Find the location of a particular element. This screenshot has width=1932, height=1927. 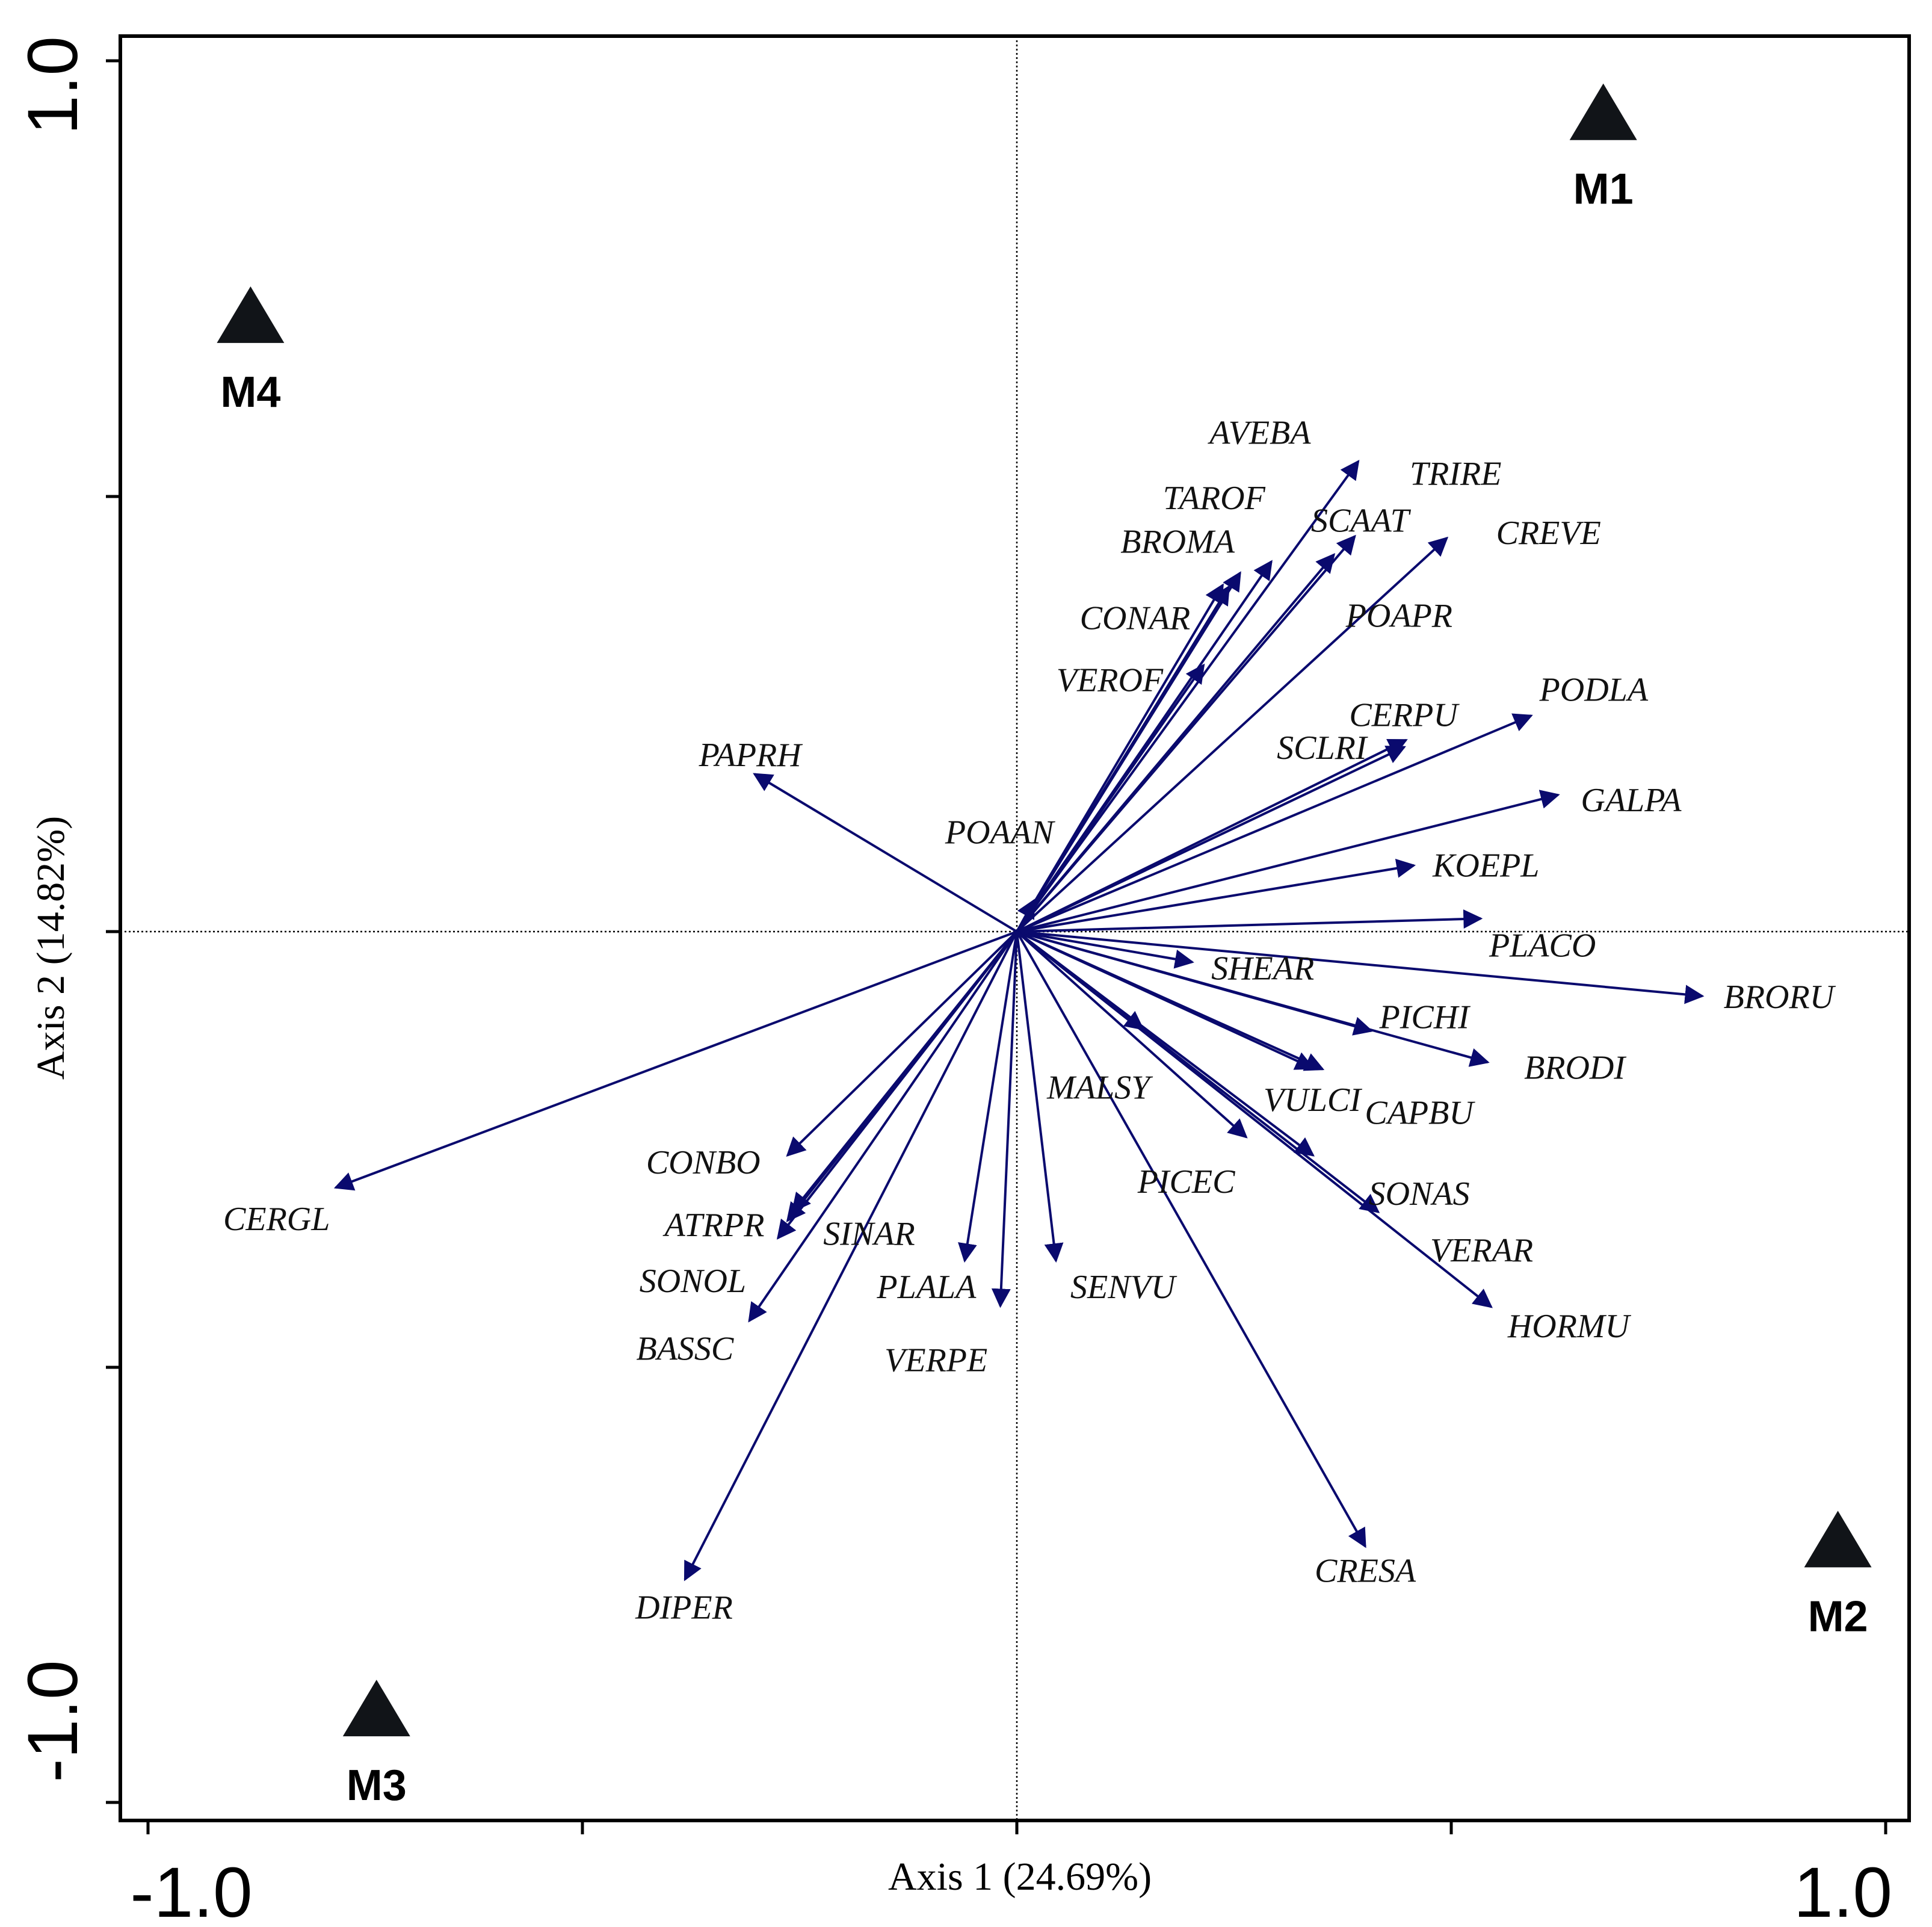

x-tick-label-min: -1.0 is located at coordinates (191, 1890).